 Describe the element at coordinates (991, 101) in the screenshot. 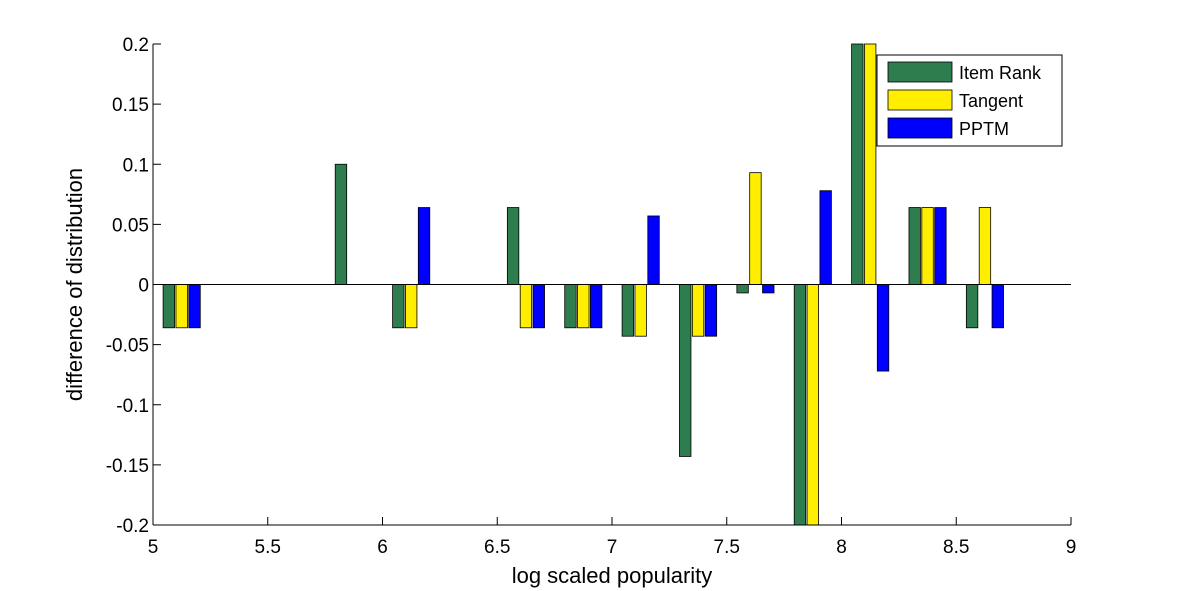

I see `legend-label: Tangent` at that location.